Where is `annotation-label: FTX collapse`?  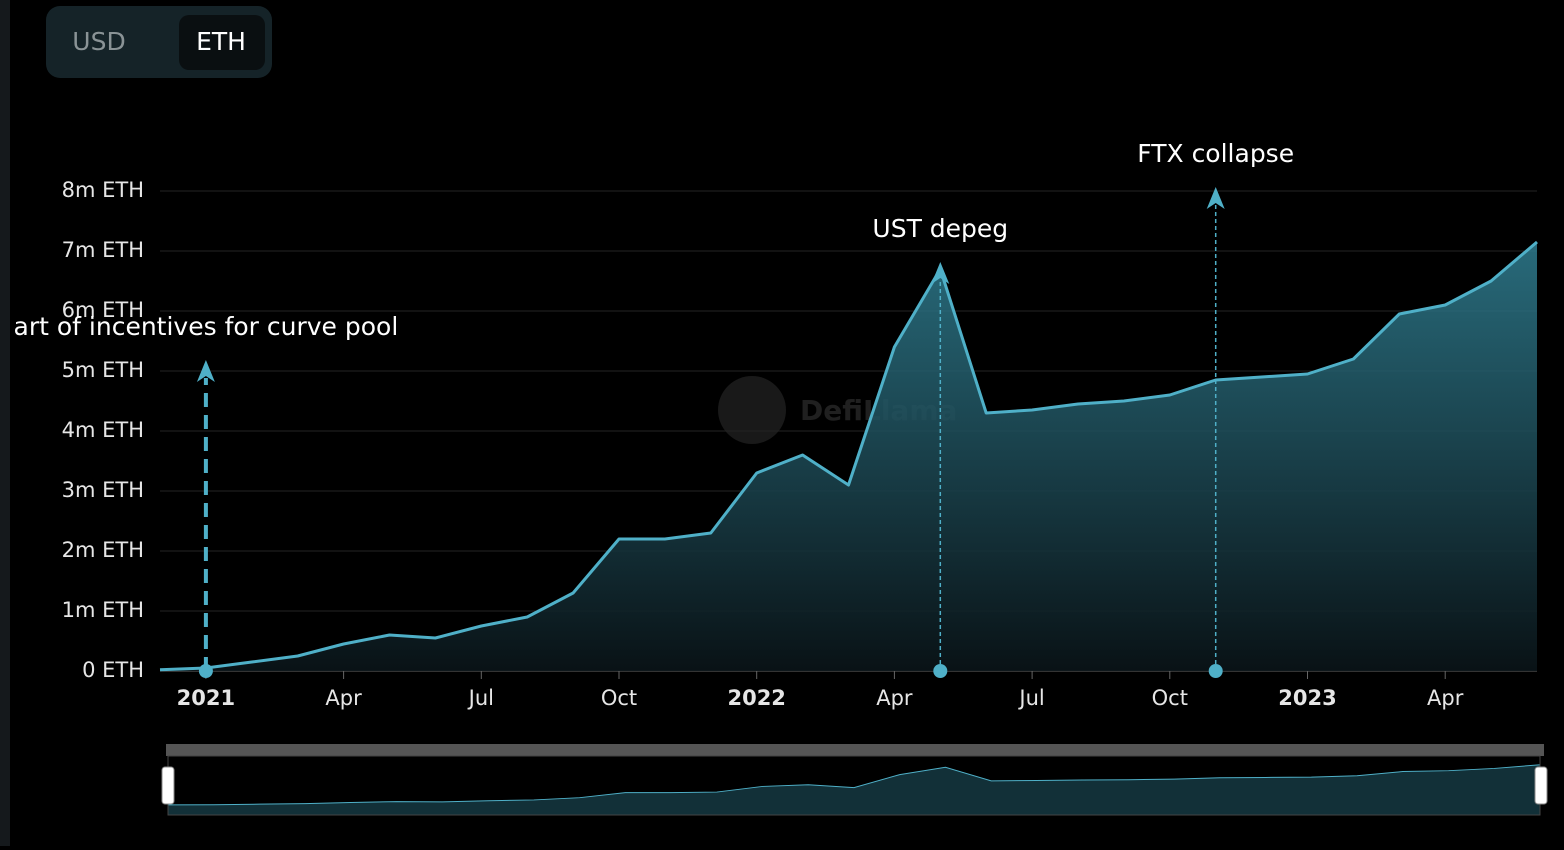
annotation-label: FTX collapse is located at coordinates (1215, 153).